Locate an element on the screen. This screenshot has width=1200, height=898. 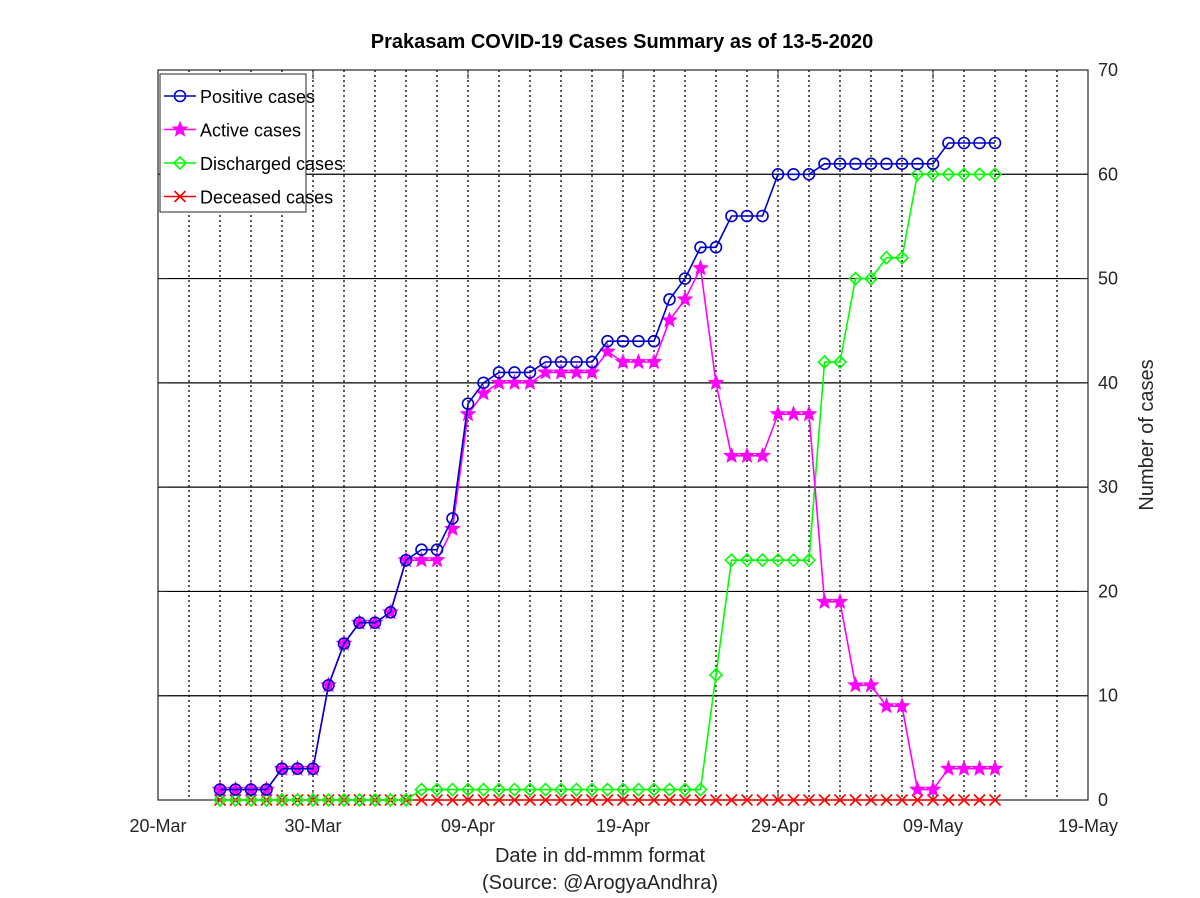
legend-entry-active-cases: Active cases is located at coordinates (232, 131).